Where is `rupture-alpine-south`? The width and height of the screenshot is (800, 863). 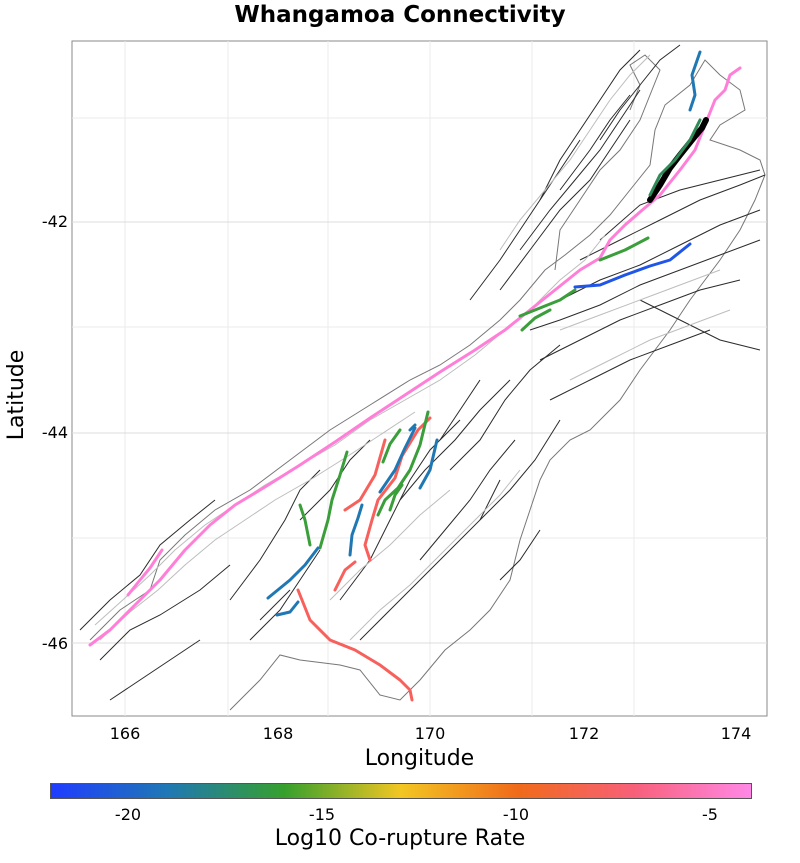
rupture-alpine-south is located at coordinates (145, 572).